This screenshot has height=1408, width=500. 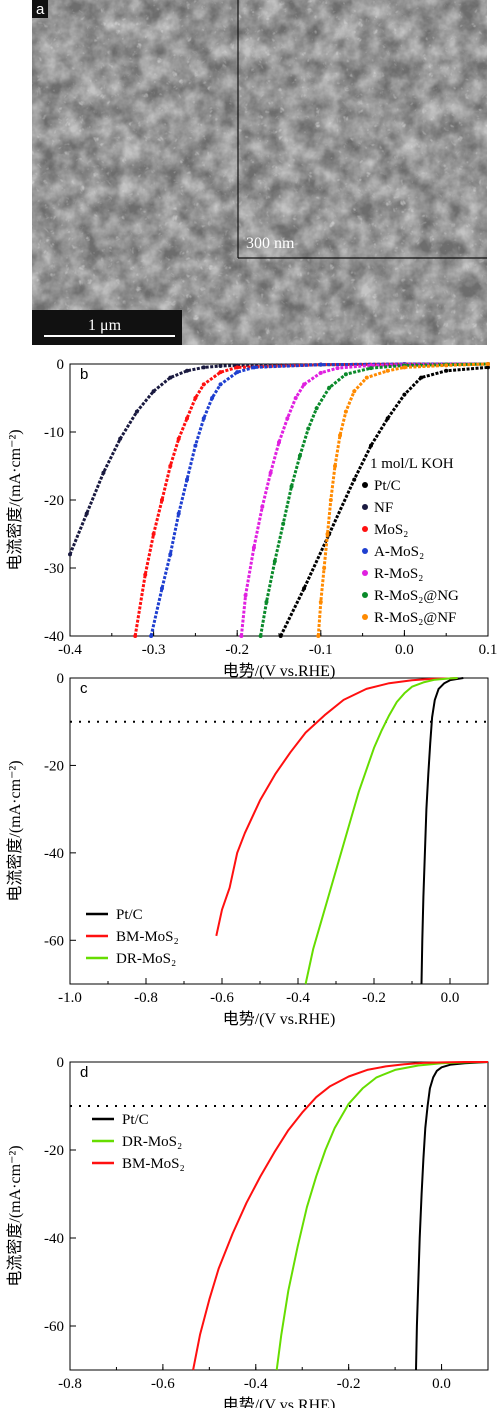 I want to click on y-tick-label: -30, so click(x=54, y=569).